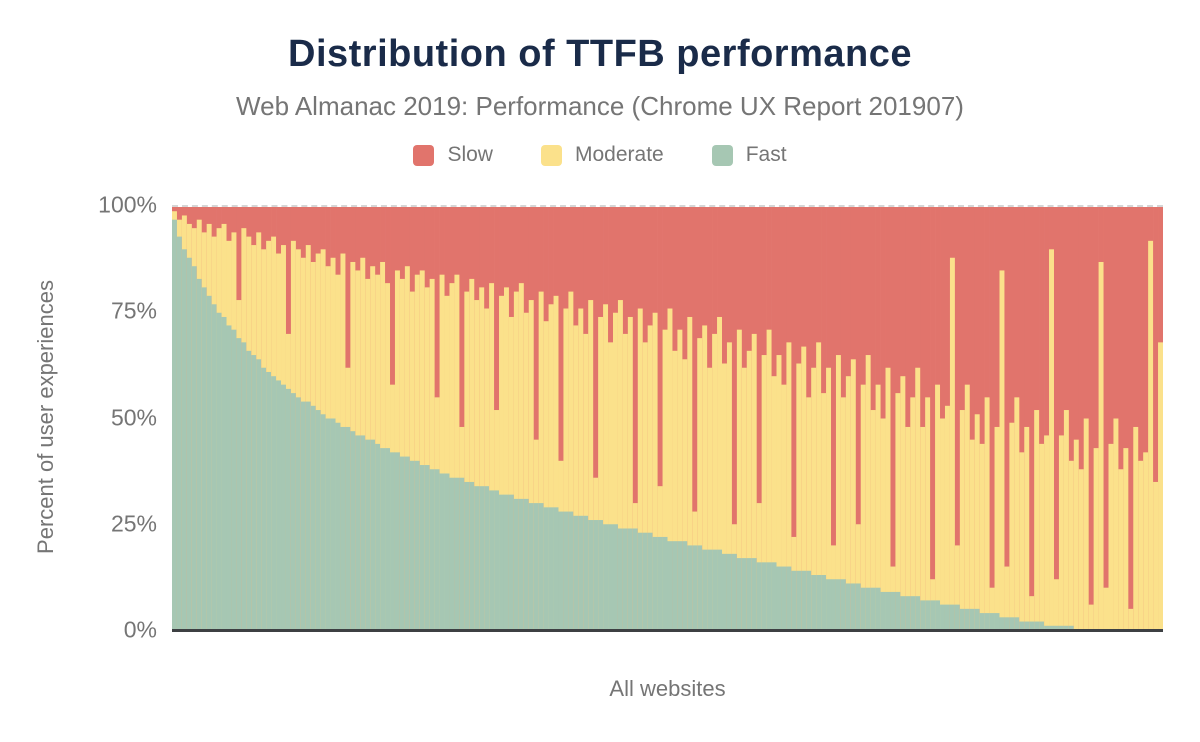 The image size is (1200, 742). I want to click on legend-label-fast: Fast, so click(766, 154).